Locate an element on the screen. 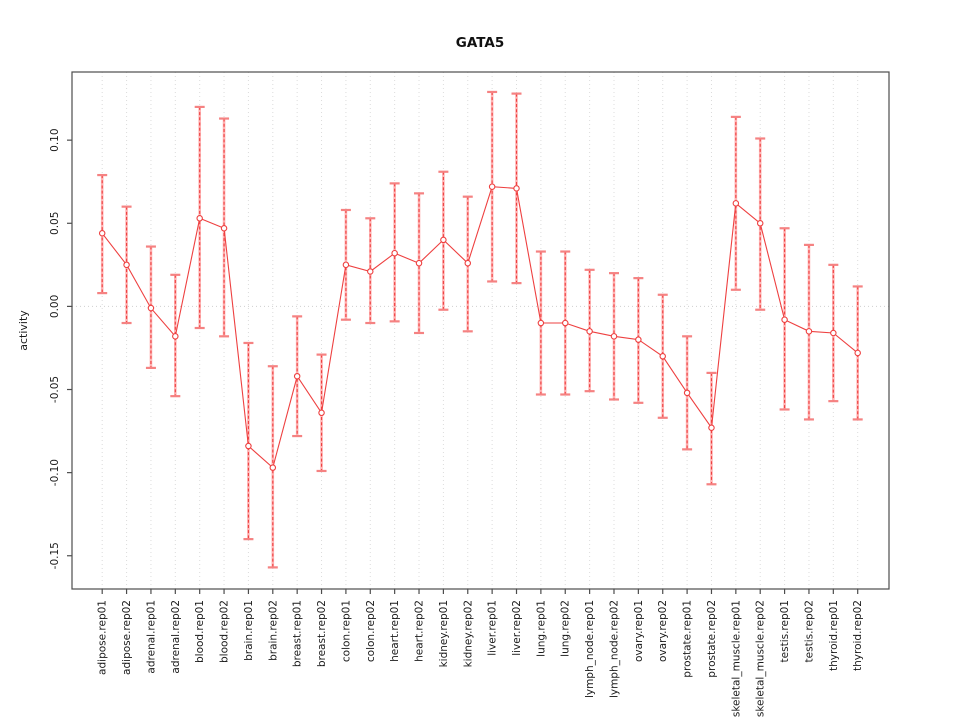  x-tick-label: kidney.rep01 is located at coordinates (444, 633).